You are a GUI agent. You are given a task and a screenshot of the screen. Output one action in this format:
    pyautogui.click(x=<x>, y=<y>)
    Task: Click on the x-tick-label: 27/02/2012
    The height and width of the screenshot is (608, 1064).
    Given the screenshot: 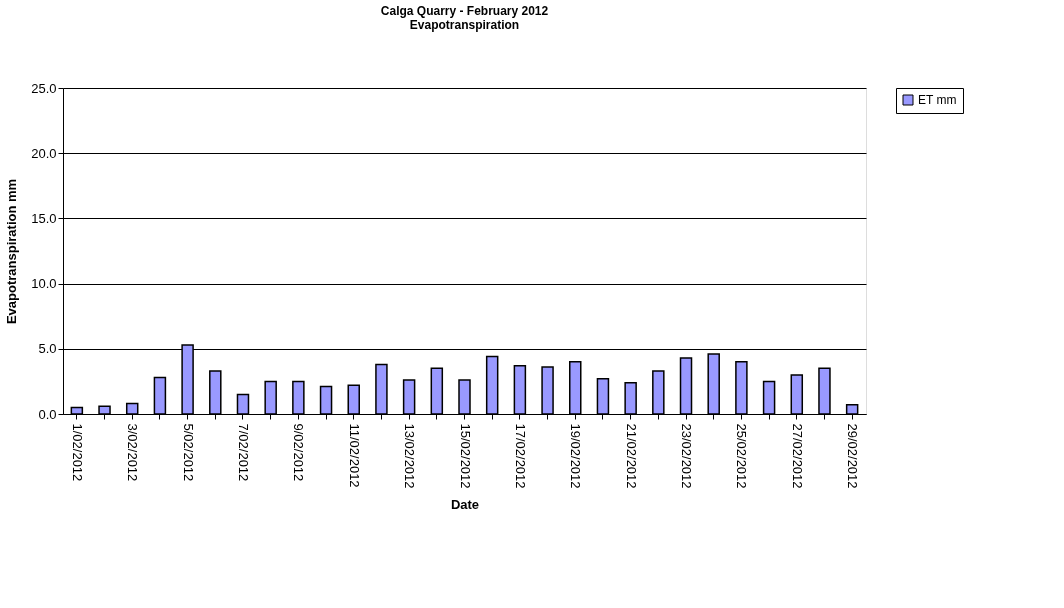 What is the action you would take?
    pyautogui.click(x=797, y=456)
    